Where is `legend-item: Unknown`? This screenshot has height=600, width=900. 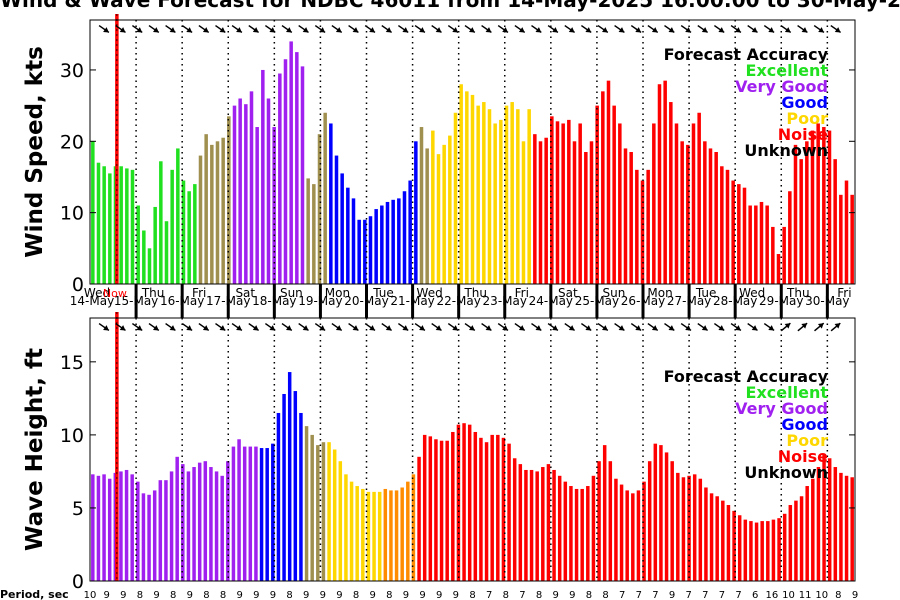
legend-item: Unknown is located at coordinates (786, 150).